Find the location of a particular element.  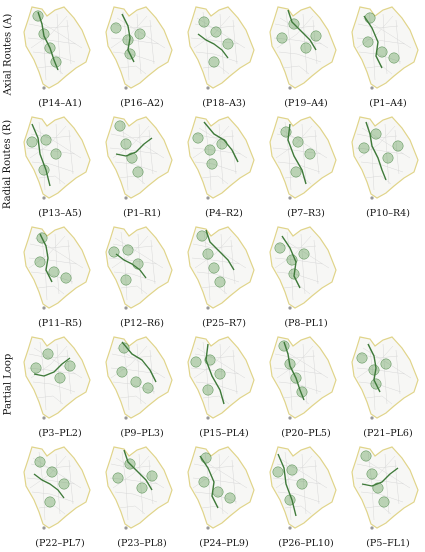

route-map-panel: (P9–PL3) is located at coordinates (141, 388).